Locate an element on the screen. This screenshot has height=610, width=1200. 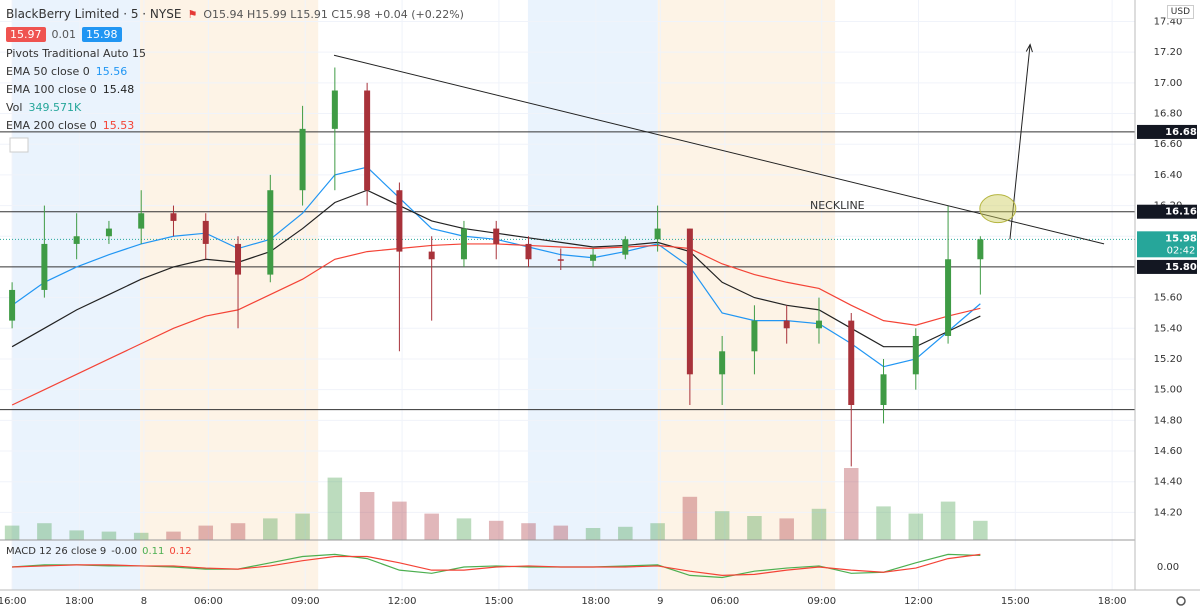
highlight-ellipse is located at coordinates (998, 209).